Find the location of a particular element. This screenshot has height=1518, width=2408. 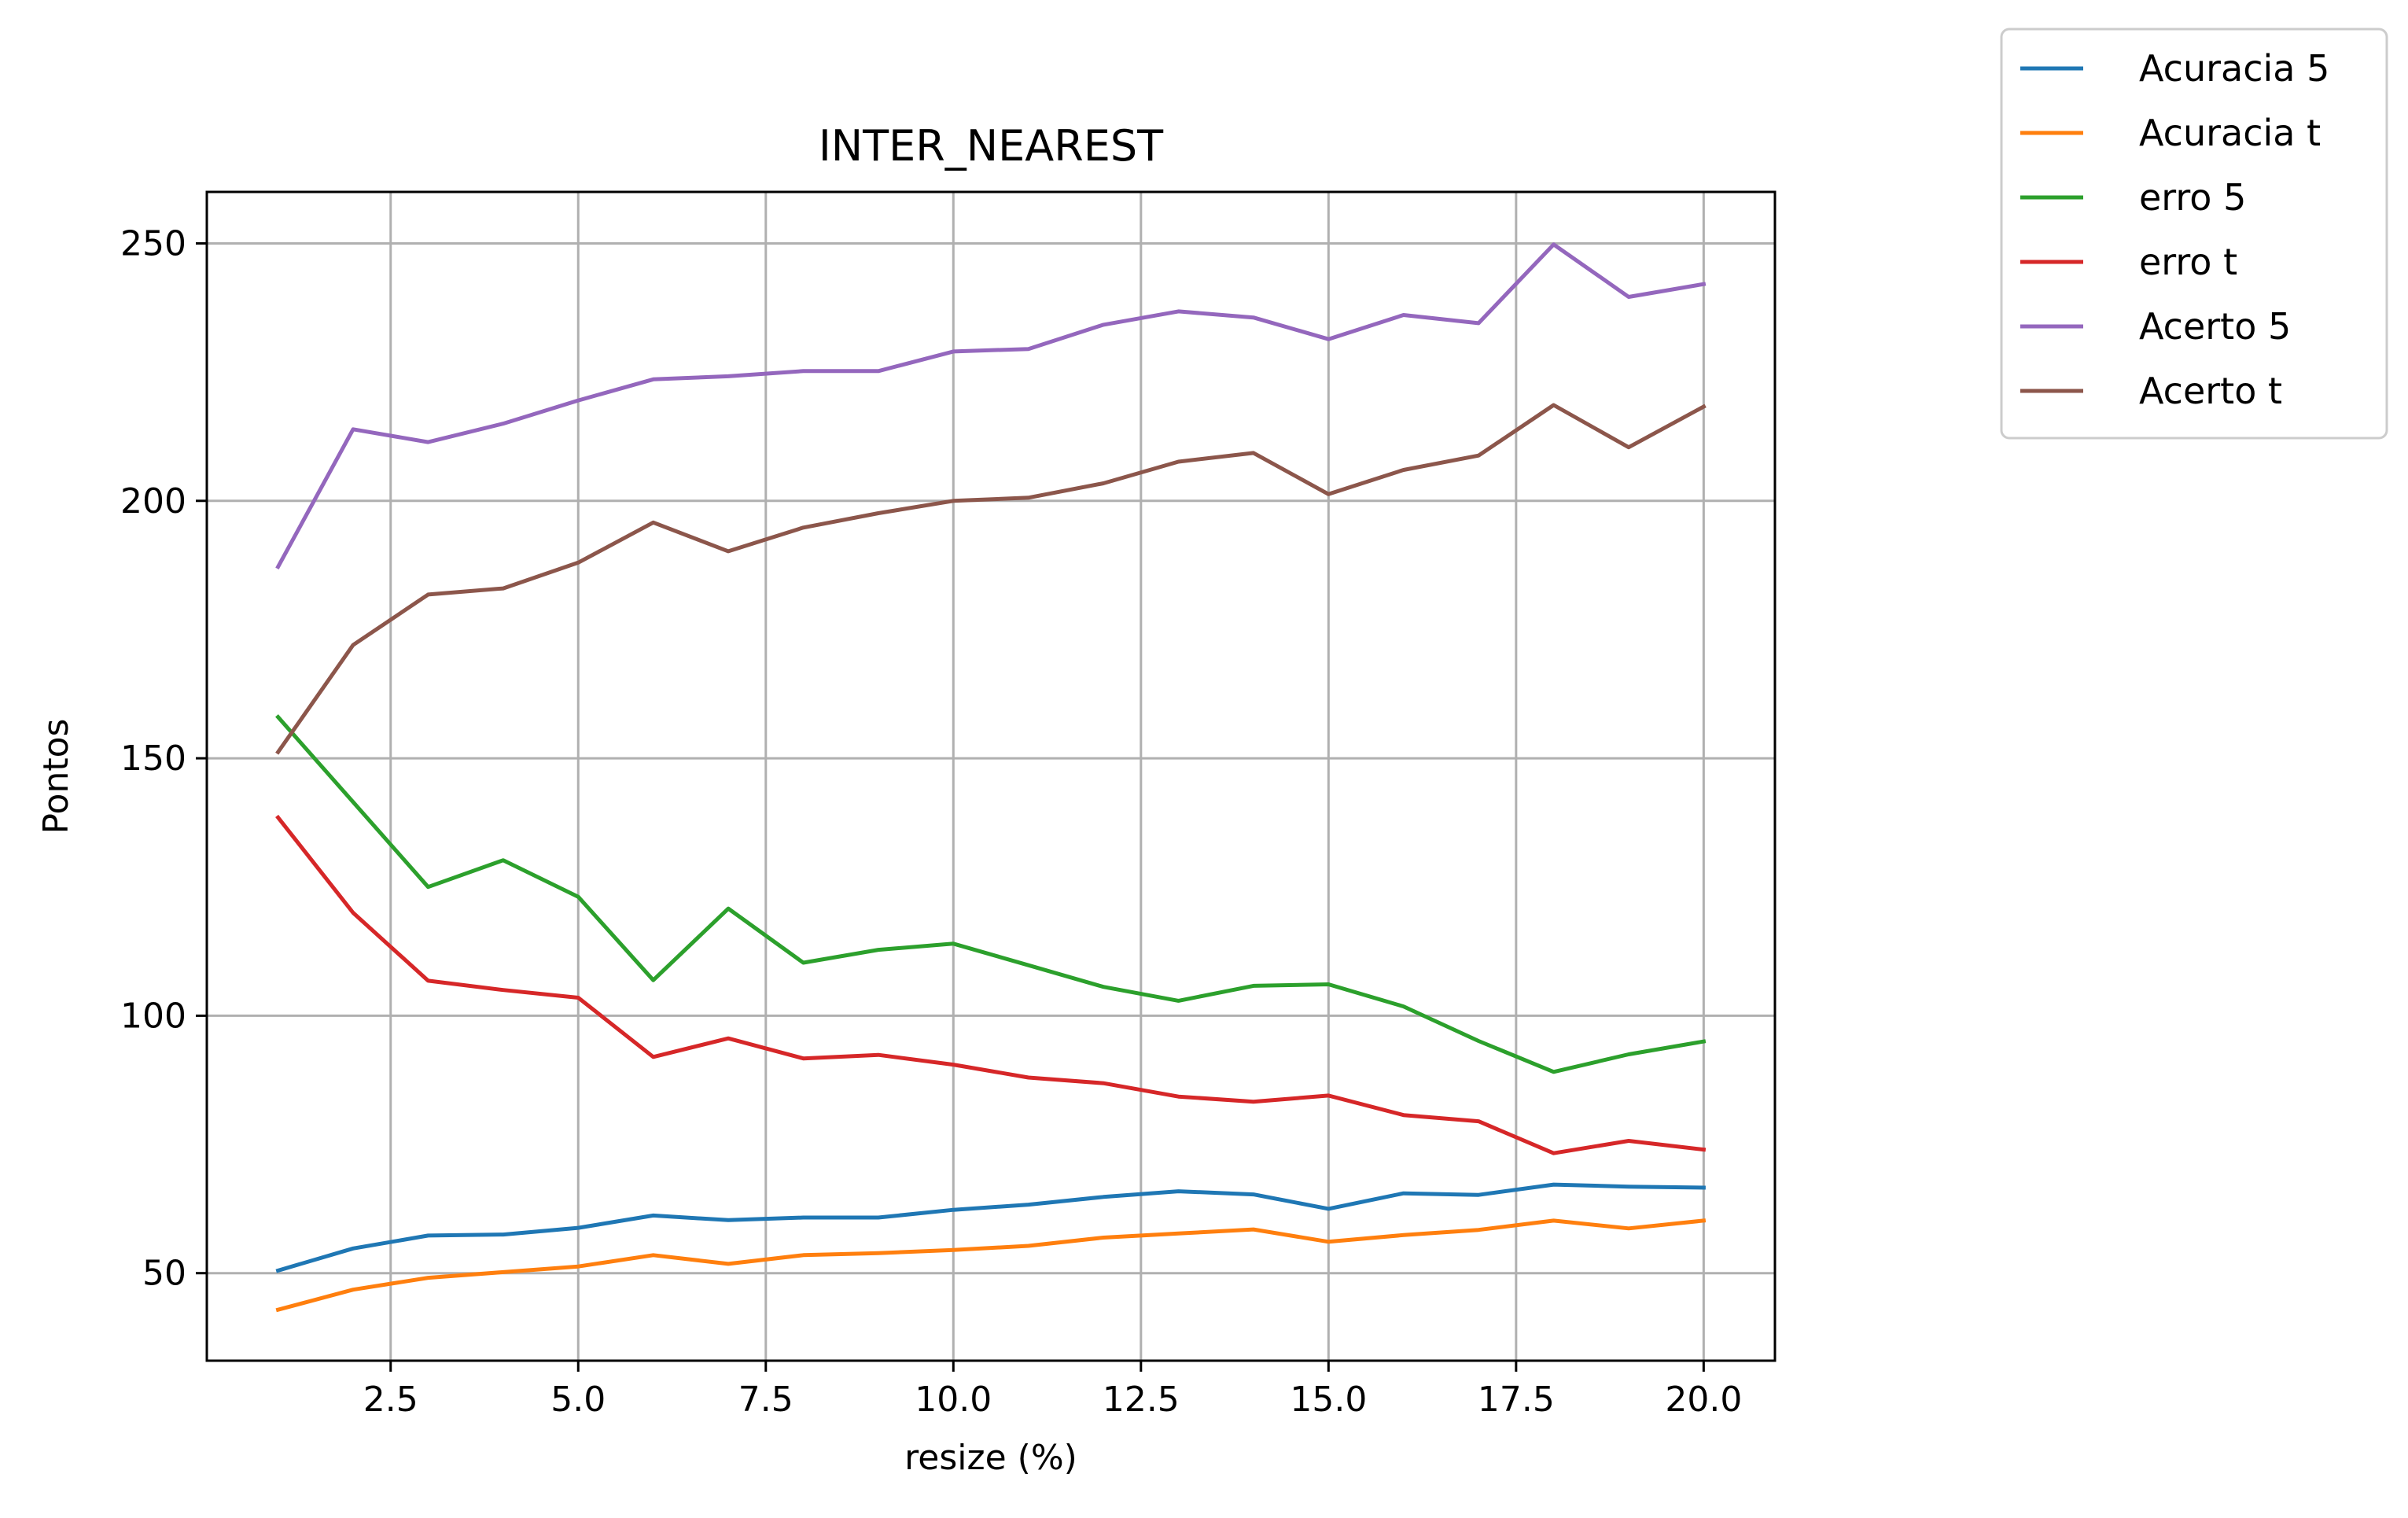

legend-box is located at coordinates (2194, 234).